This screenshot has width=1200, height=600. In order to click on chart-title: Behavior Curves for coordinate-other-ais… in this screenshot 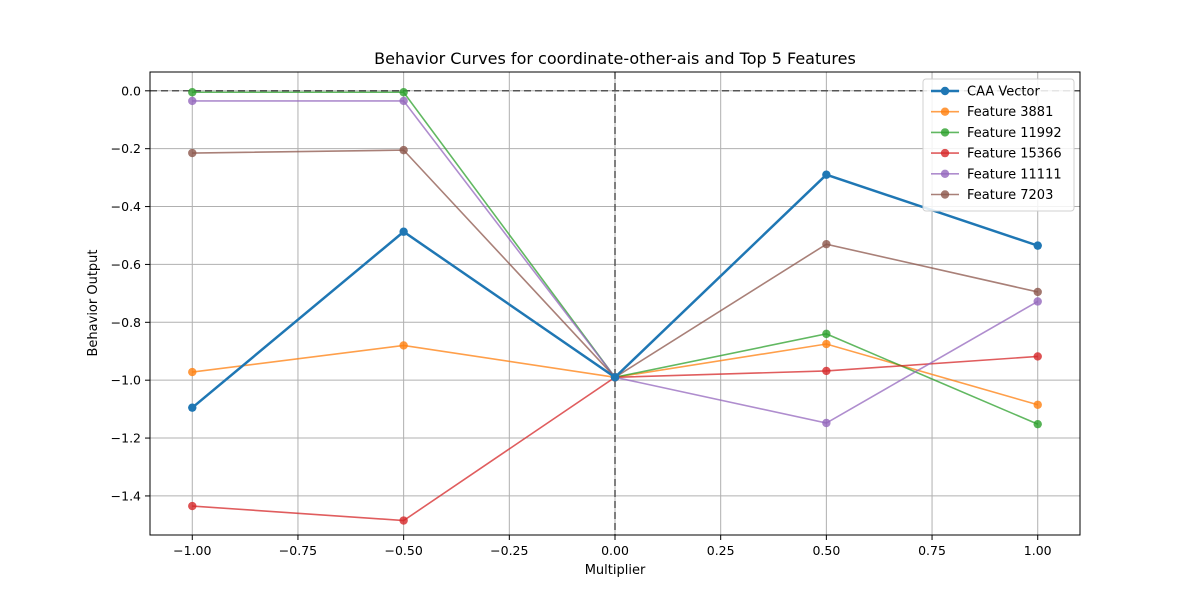, I will do `click(615, 58)`.